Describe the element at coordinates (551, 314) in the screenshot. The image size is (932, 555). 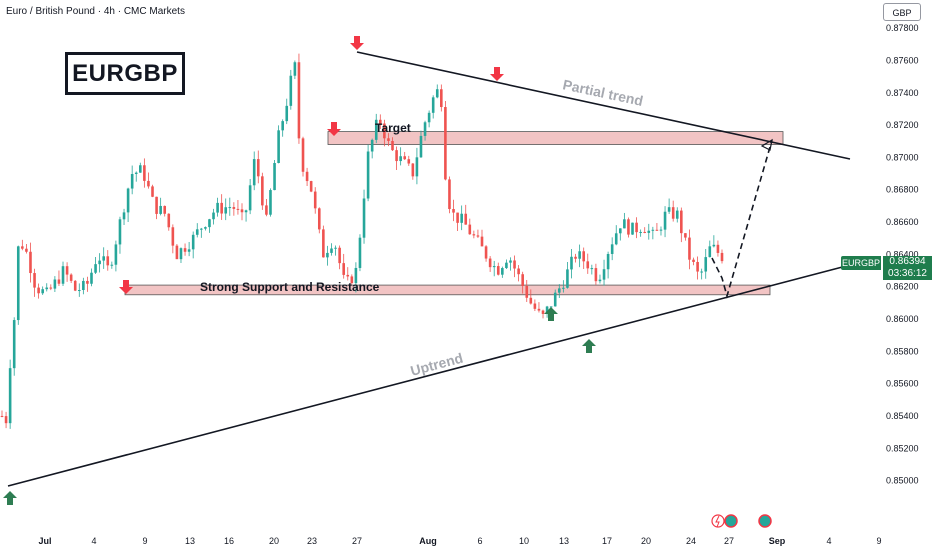
I see `buy-arrow-icon` at that location.